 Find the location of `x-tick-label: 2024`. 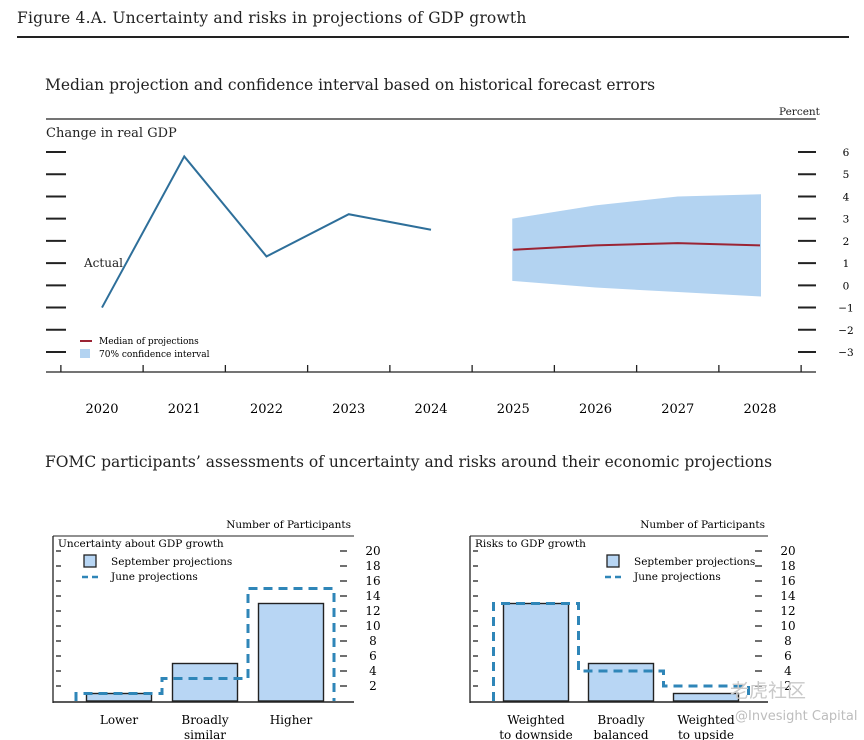

x-tick-label: 2024 is located at coordinates (430, 409).